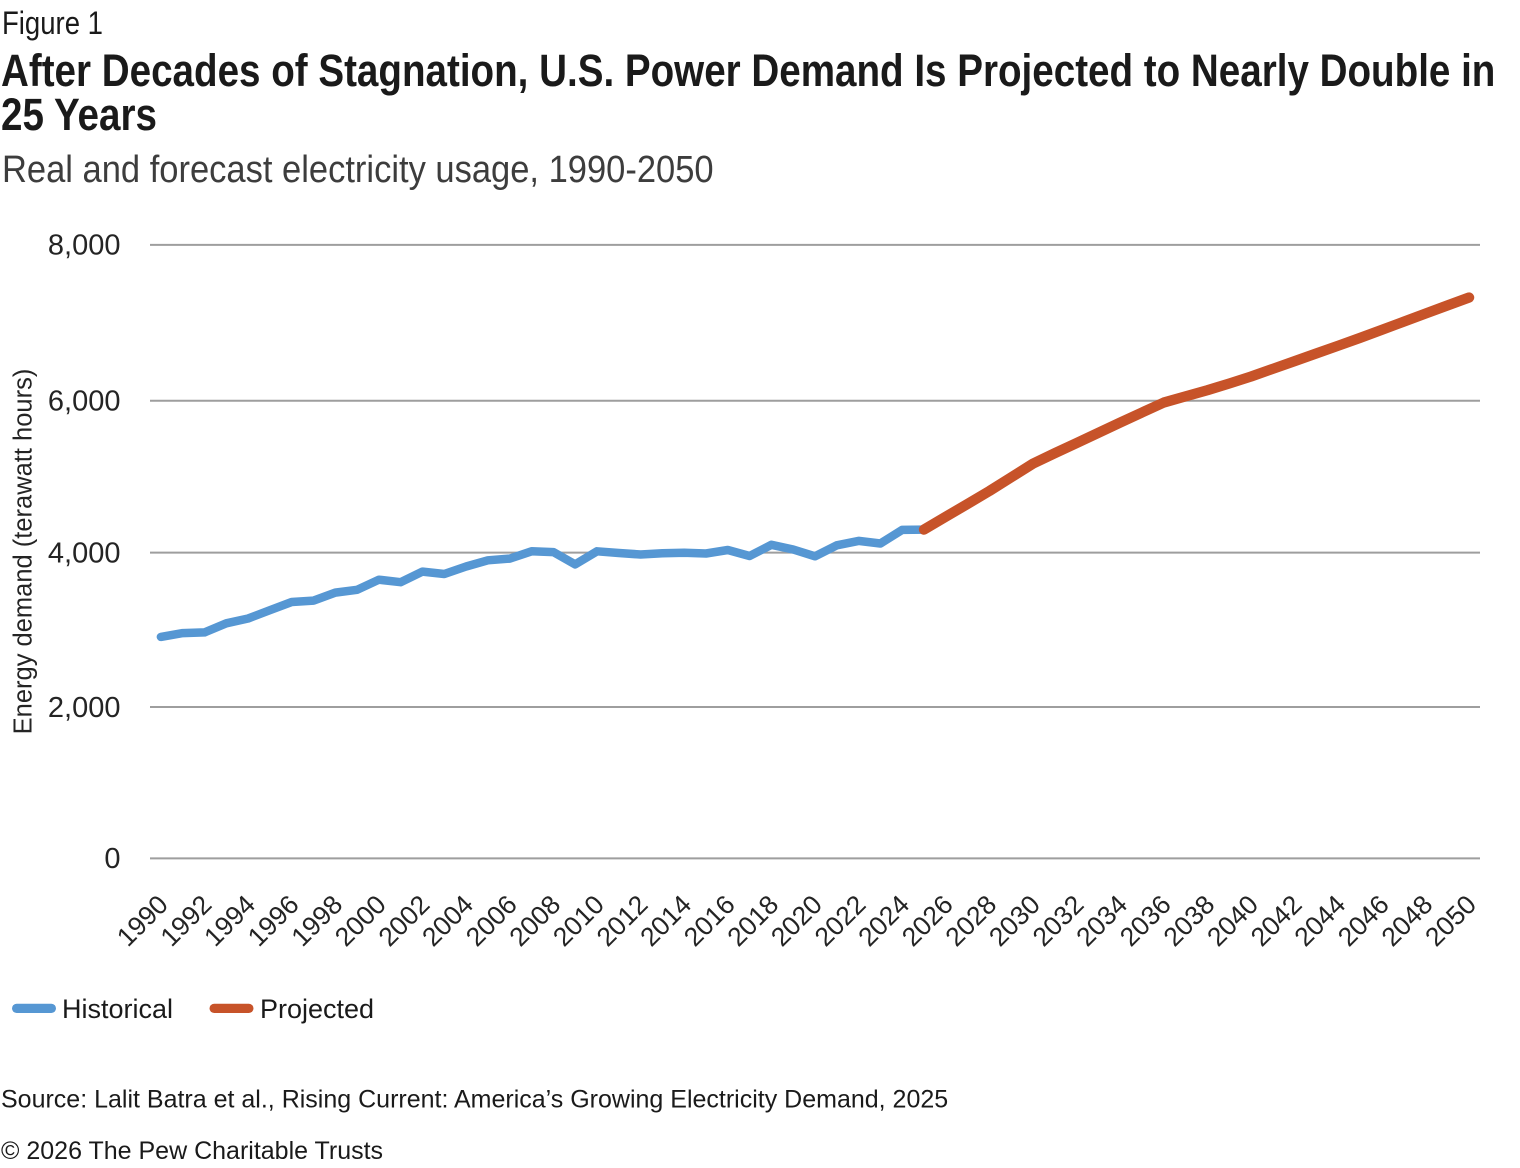 The height and width of the screenshot is (1168, 1520). Describe the element at coordinates (84, 708) in the screenshot. I see `svg-text: 2,000` at that location.